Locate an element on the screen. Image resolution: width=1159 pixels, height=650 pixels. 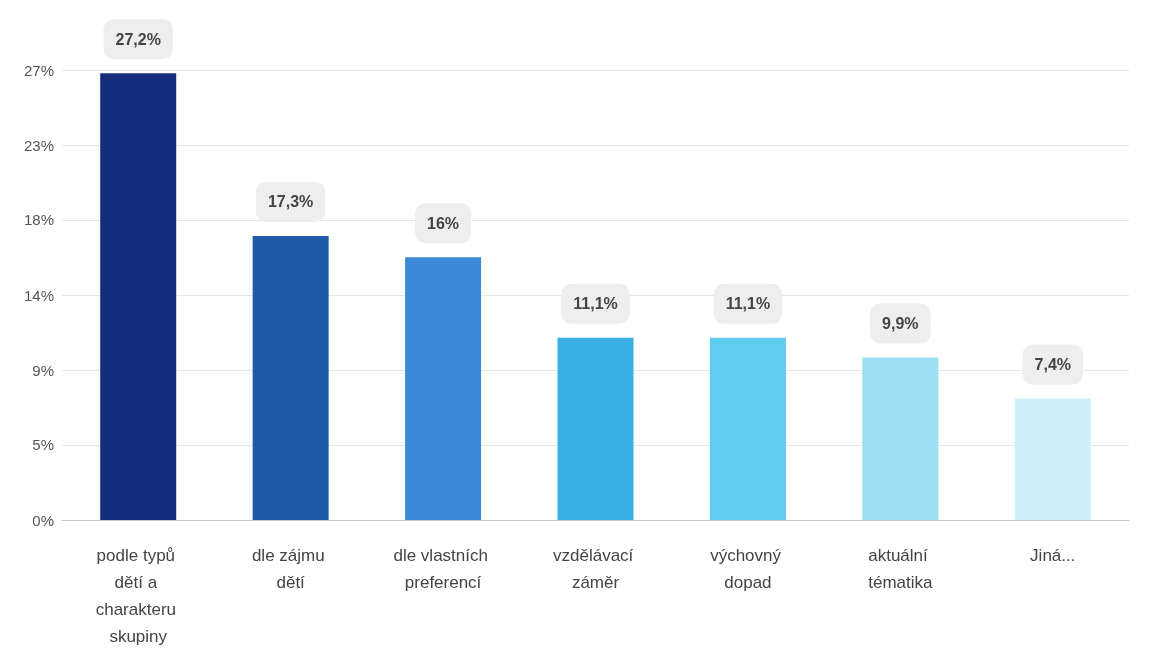
y-tick-label: 5% is located at coordinates (43, 445).